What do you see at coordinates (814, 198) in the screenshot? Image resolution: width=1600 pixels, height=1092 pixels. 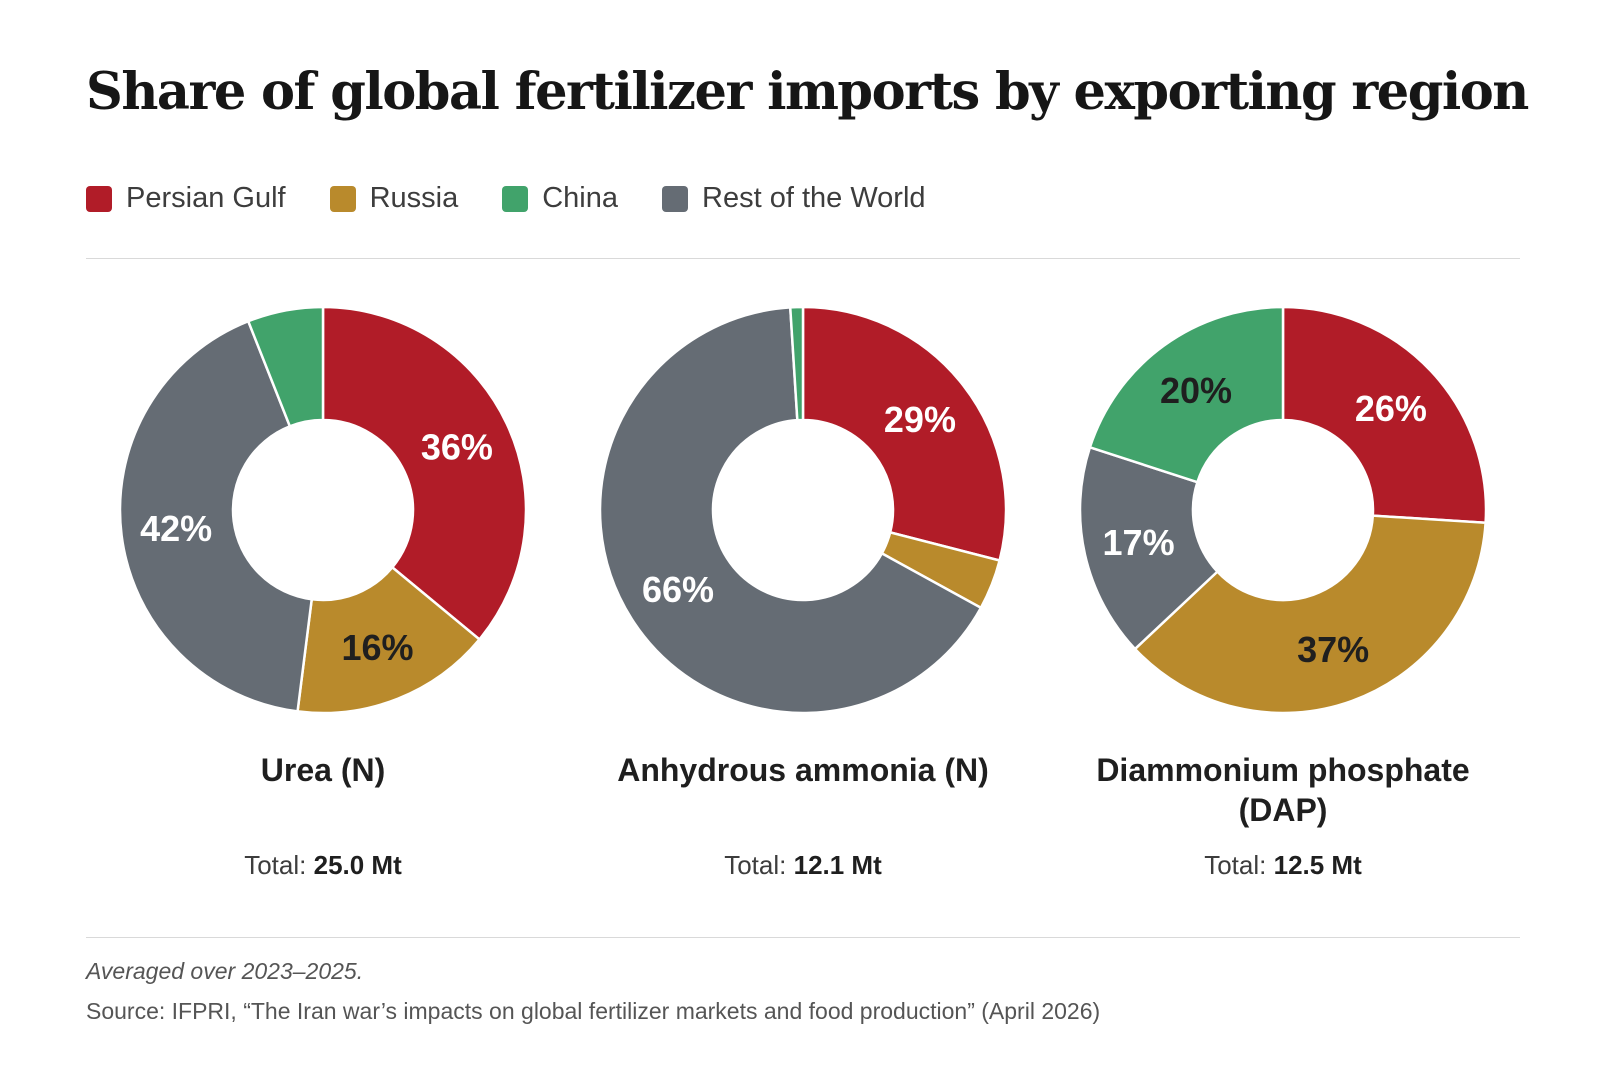 I see `legend-label-rest-of-world: Rest of the World` at bounding box center [814, 198].